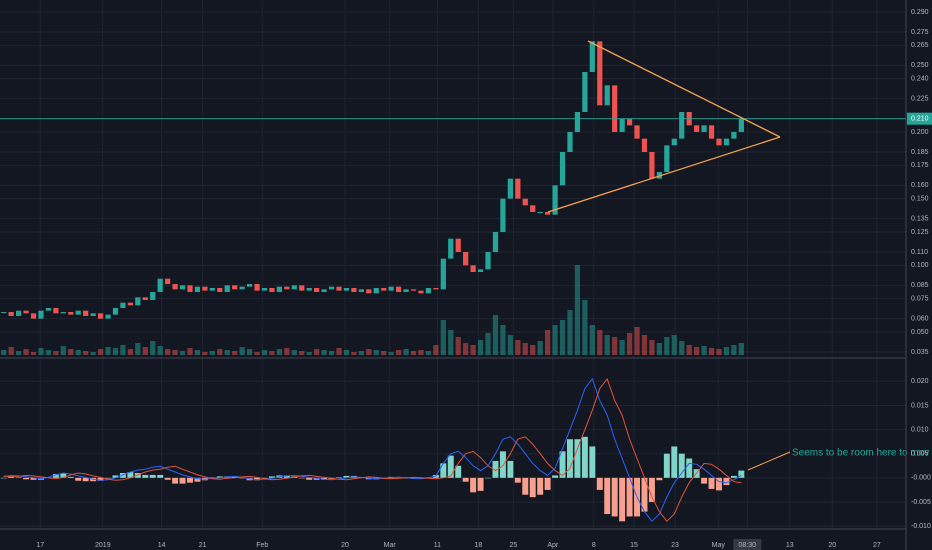 The height and width of the screenshot is (550, 932). I want to click on y-tick-label: 0.175, so click(920, 165).